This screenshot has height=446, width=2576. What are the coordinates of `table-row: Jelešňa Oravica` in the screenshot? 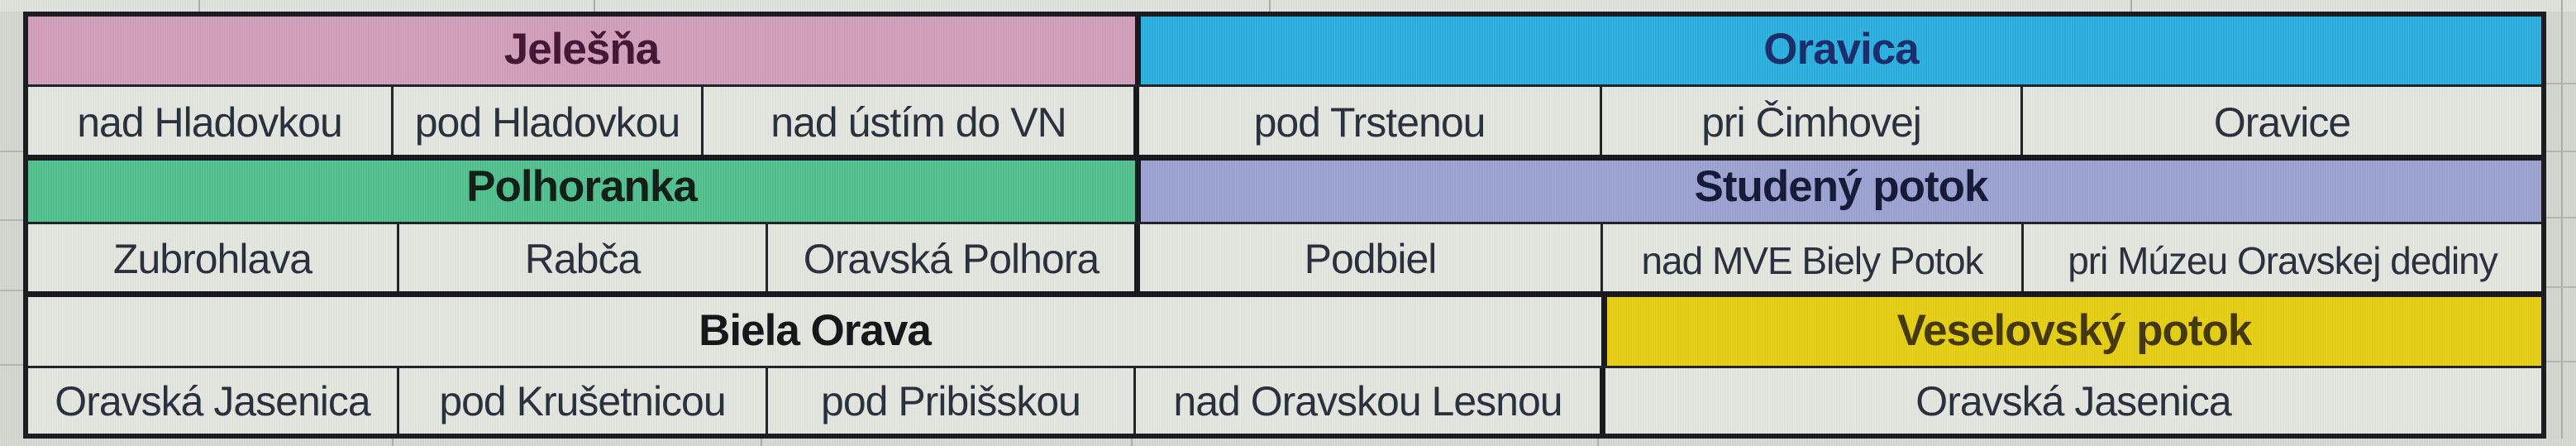 It's located at (1284, 50).